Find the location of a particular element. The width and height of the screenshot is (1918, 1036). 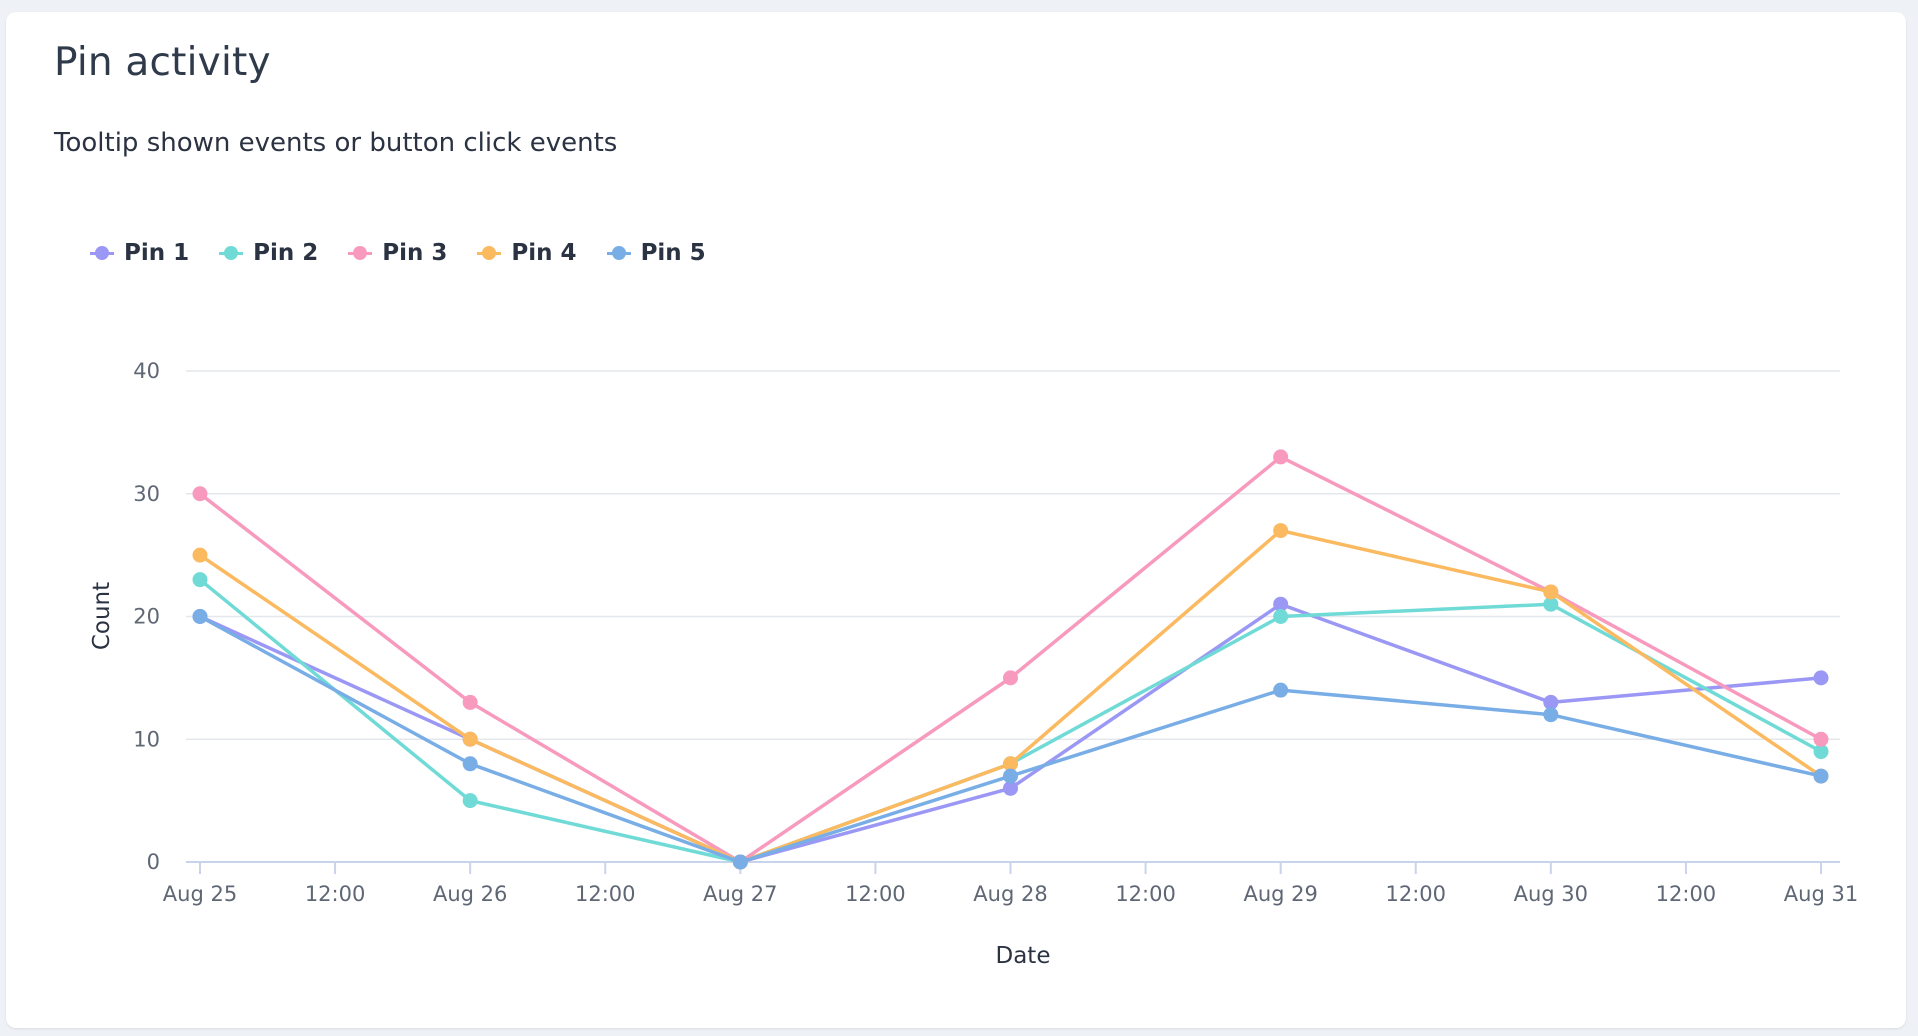

x-tick-label: Aug 26 is located at coordinates (470, 894).